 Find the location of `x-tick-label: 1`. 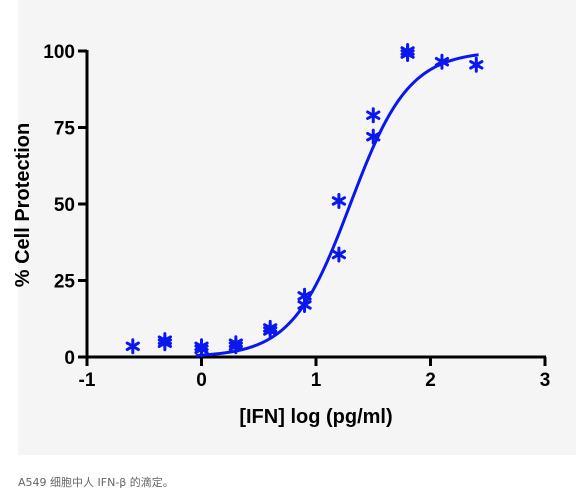

x-tick-label: 1 is located at coordinates (316, 380).